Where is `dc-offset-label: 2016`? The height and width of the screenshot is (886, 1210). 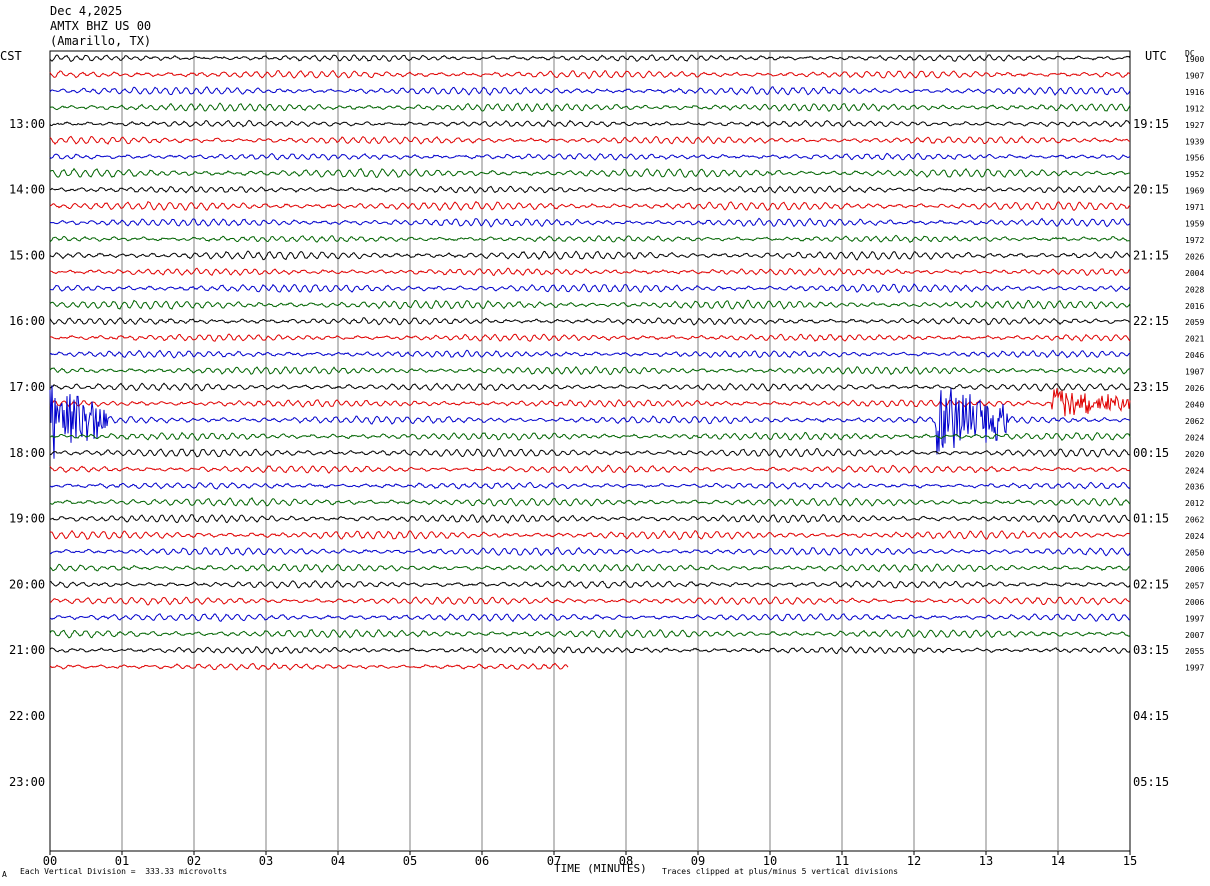
dc-offset-label: 2016 is located at coordinates (1194, 306).